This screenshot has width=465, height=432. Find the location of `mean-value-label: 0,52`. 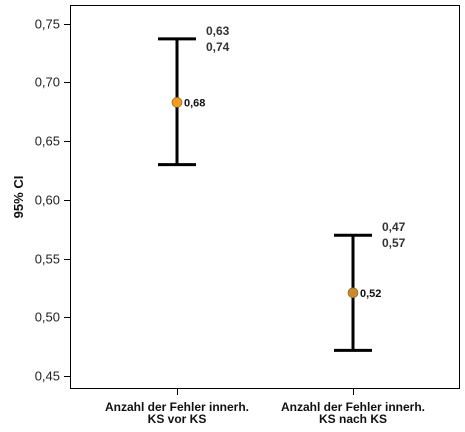

mean-value-label: 0,52 is located at coordinates (370, 294).